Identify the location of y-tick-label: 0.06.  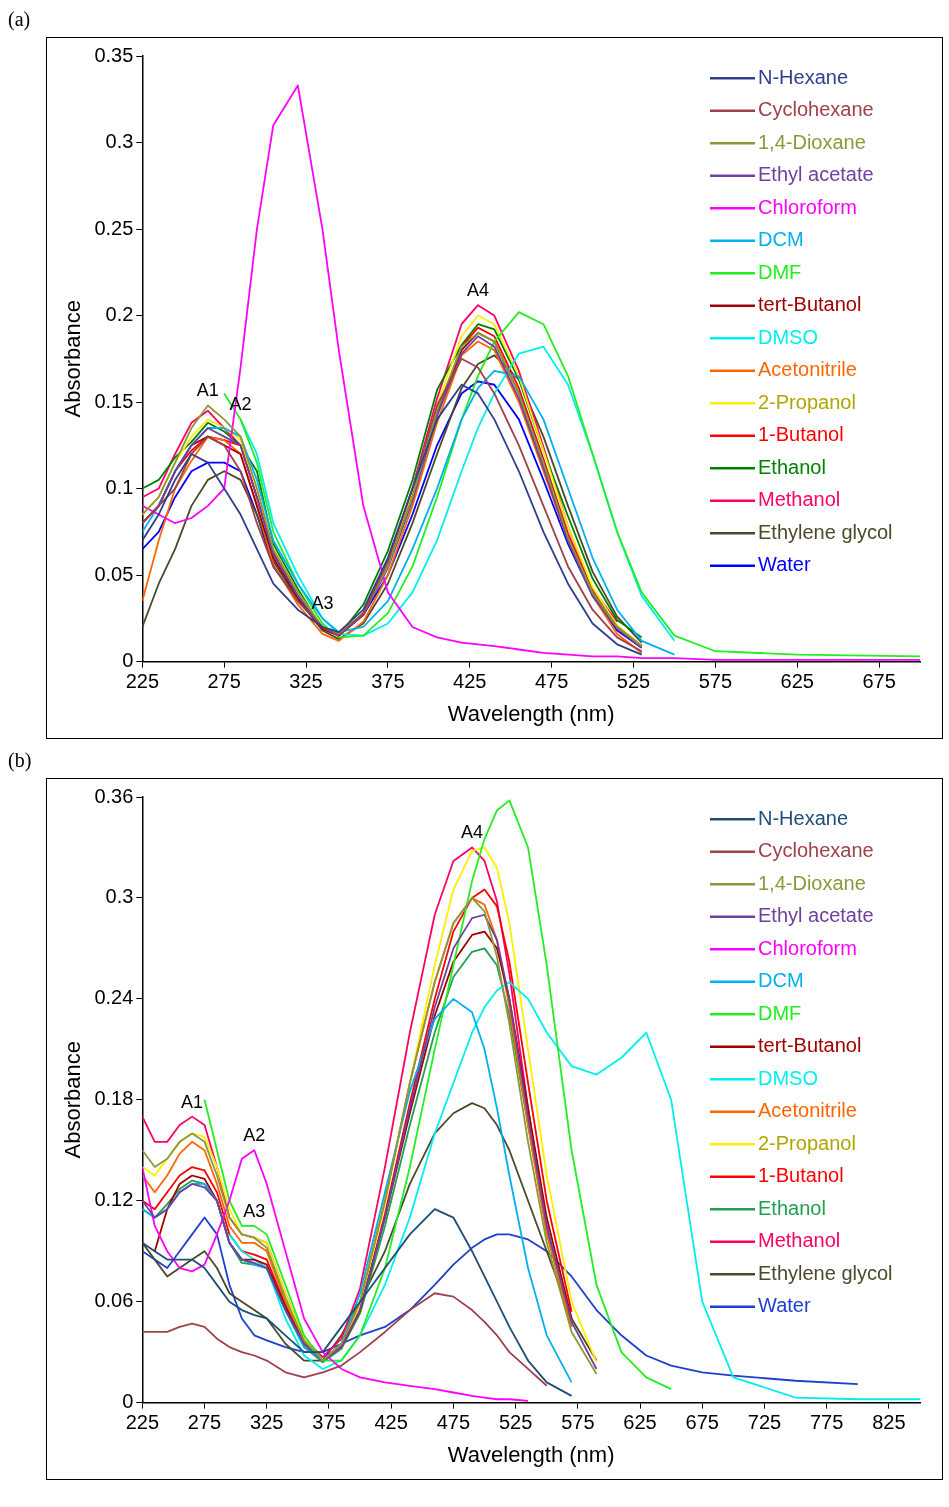
(114, 1300).